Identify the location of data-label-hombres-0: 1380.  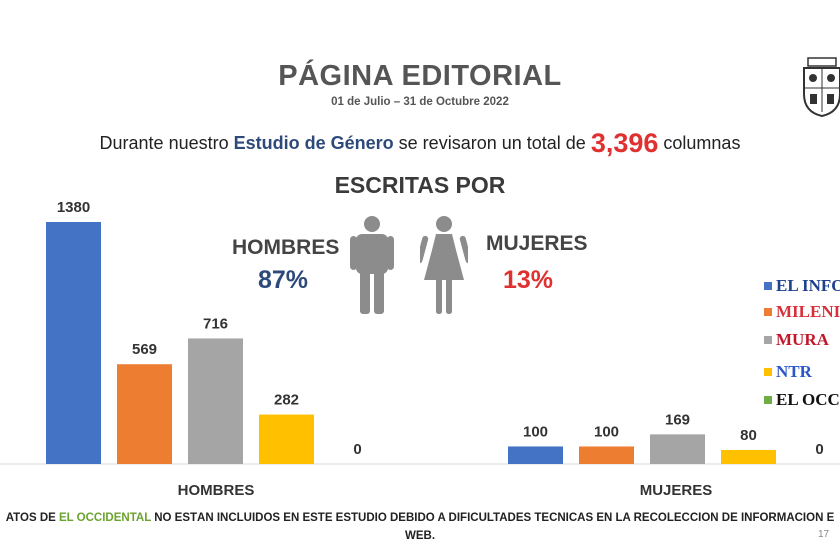
(73, 207).